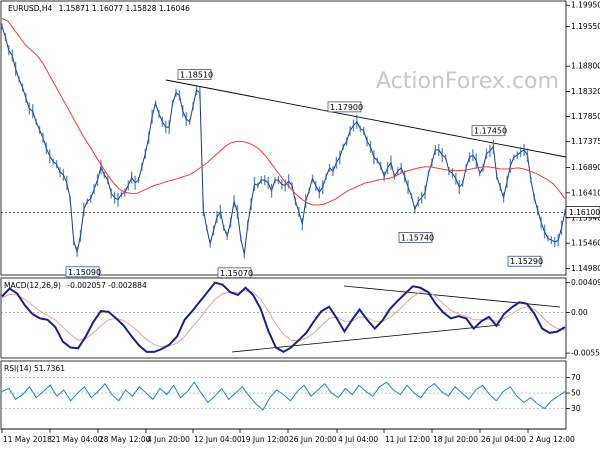 The image size is (600, 450). I want to click on time-tick-label: 2 Aug 12:00, so click(552, 439).